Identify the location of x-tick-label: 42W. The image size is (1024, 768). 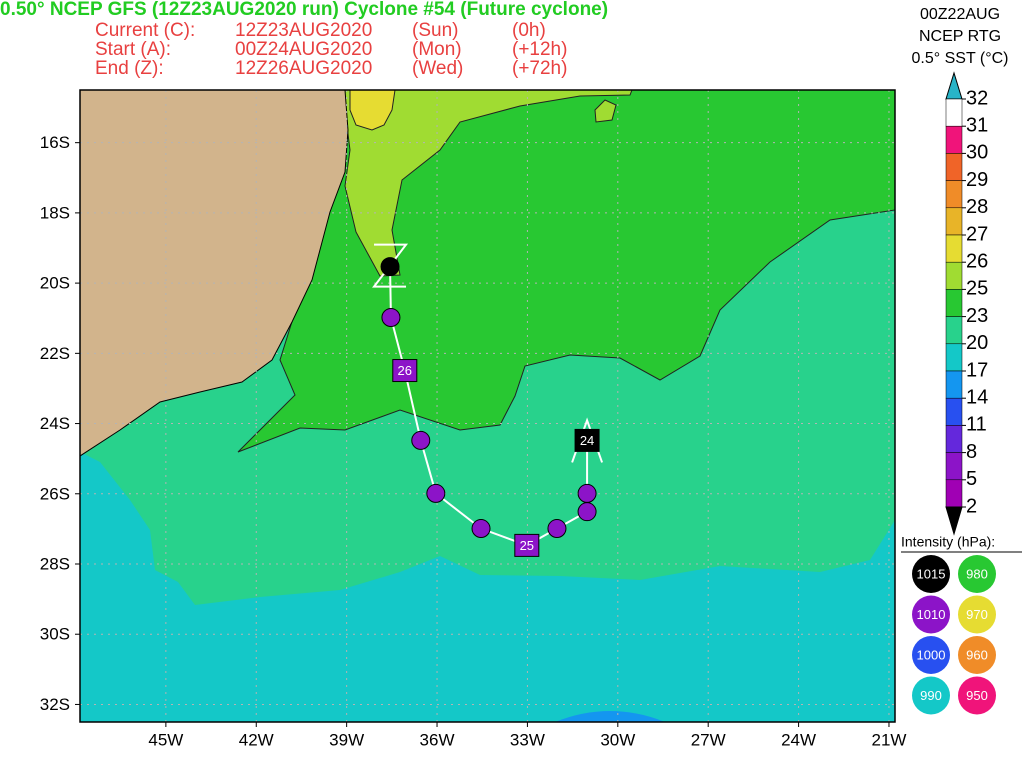
(256, 739).